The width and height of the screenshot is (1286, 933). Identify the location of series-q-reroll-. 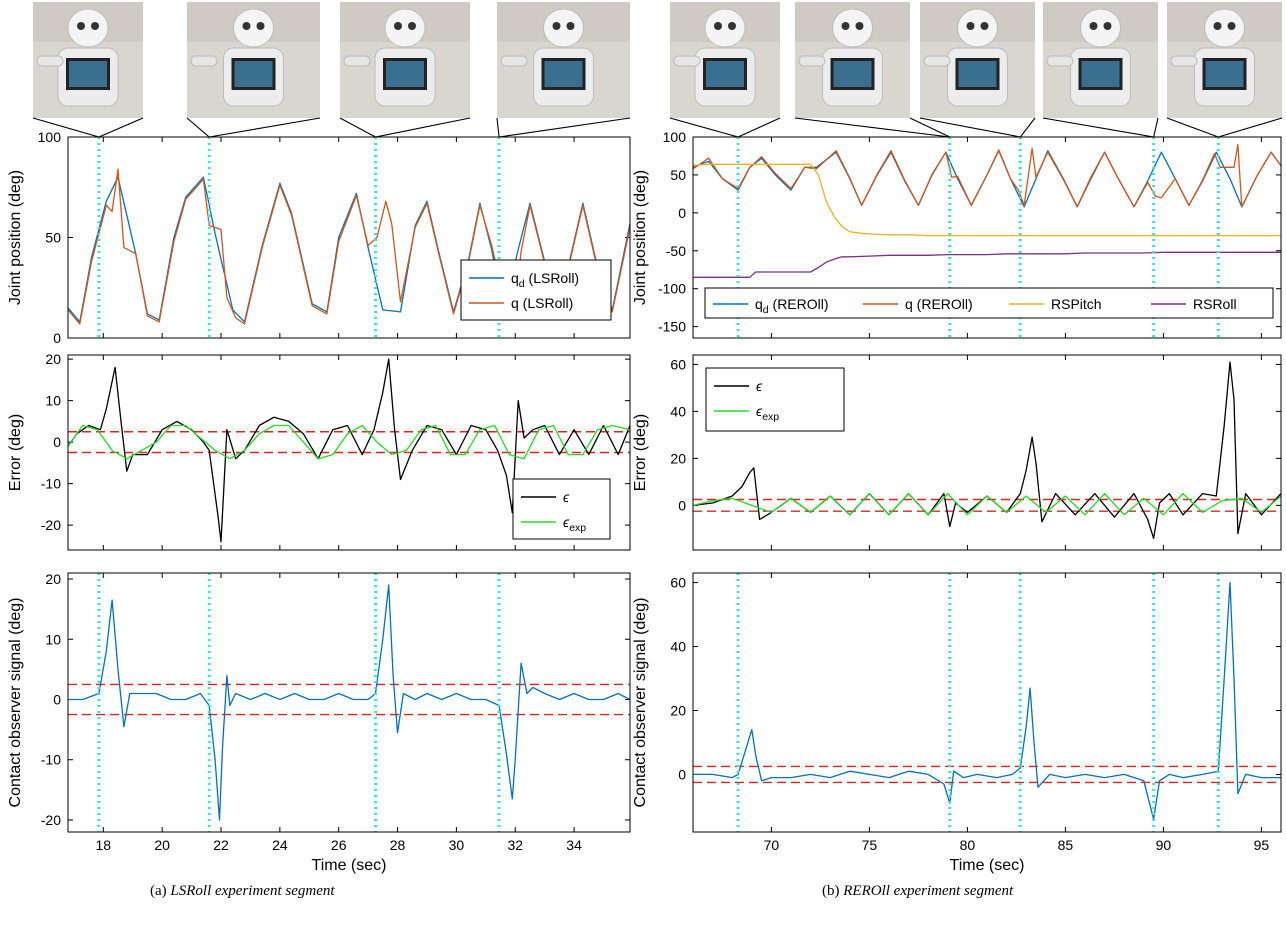
(987, 175).